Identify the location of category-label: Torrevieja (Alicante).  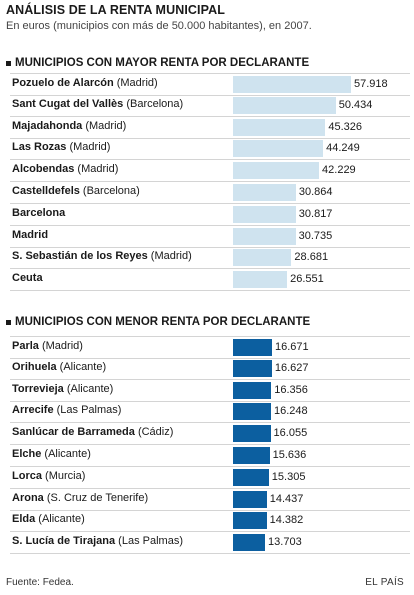
(62, 389).